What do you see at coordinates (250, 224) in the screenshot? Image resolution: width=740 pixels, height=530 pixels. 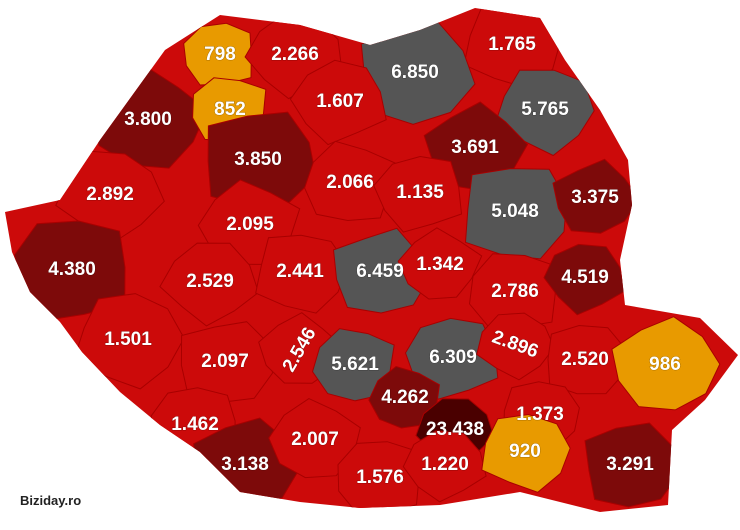 I see `county-label: 2.095` at bounding box center [250, 224].